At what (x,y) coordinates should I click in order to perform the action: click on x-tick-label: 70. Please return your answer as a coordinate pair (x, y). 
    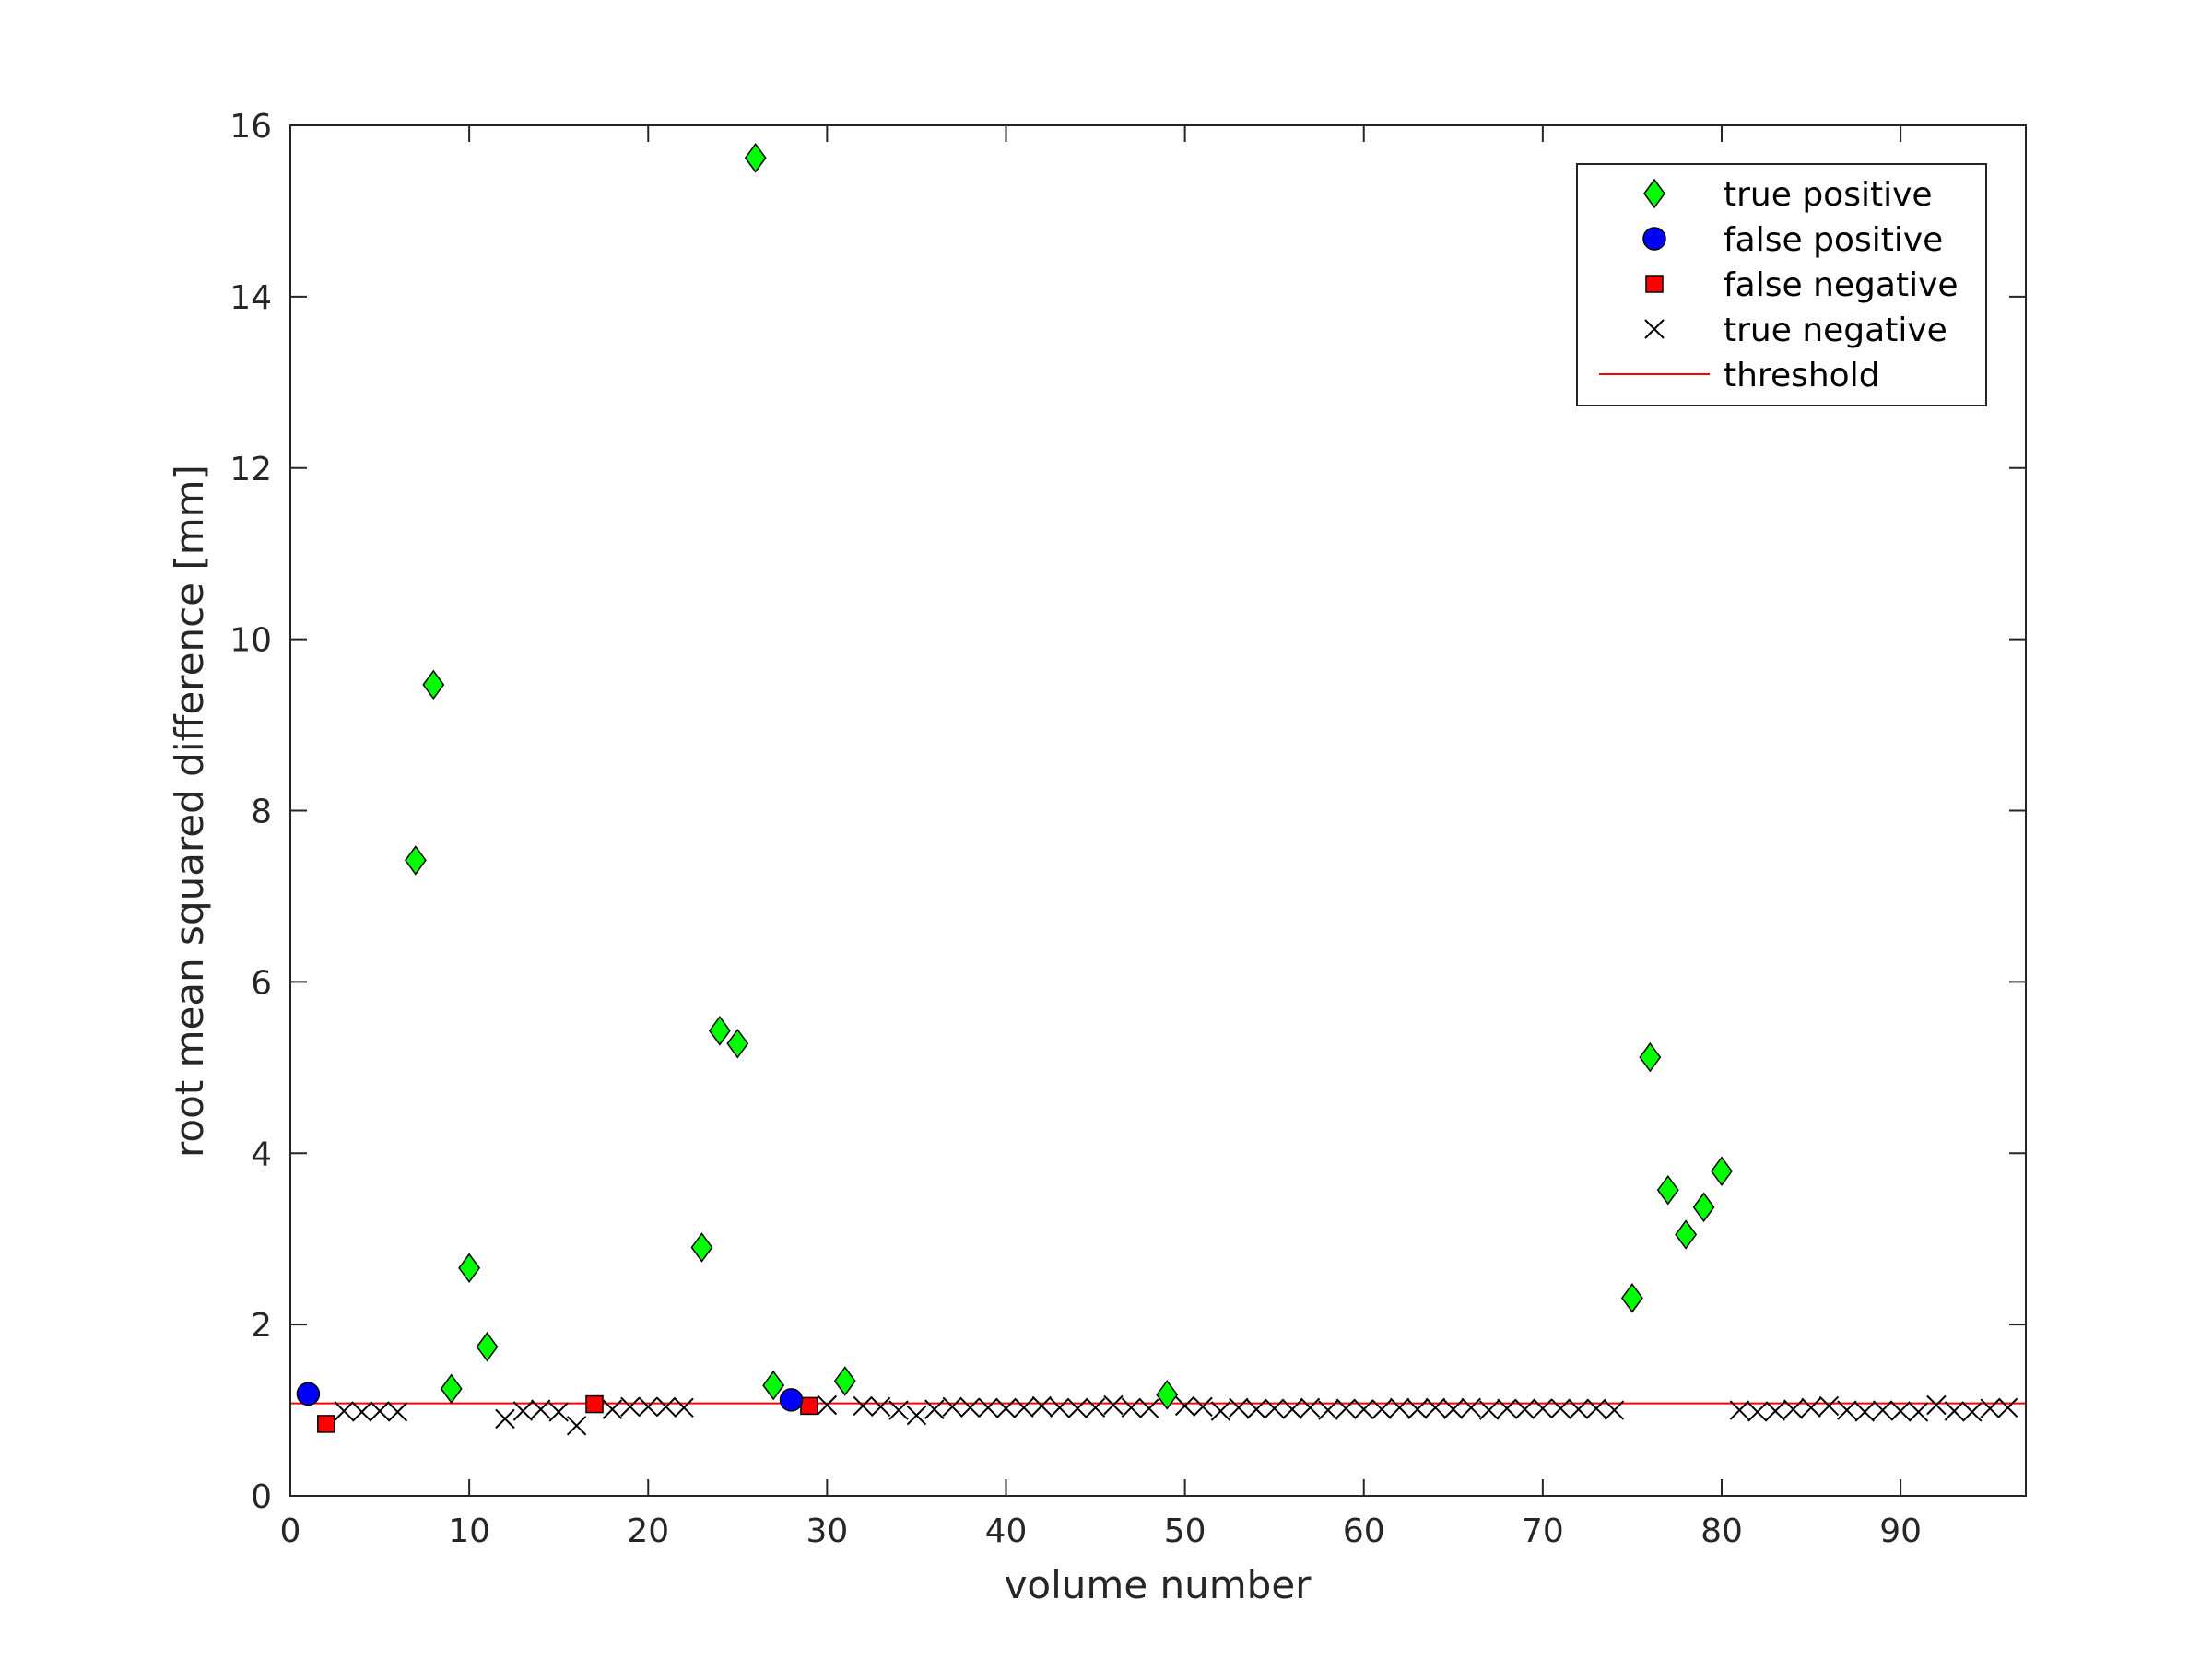
    Looking at the image, I should click on (1543, 1531).